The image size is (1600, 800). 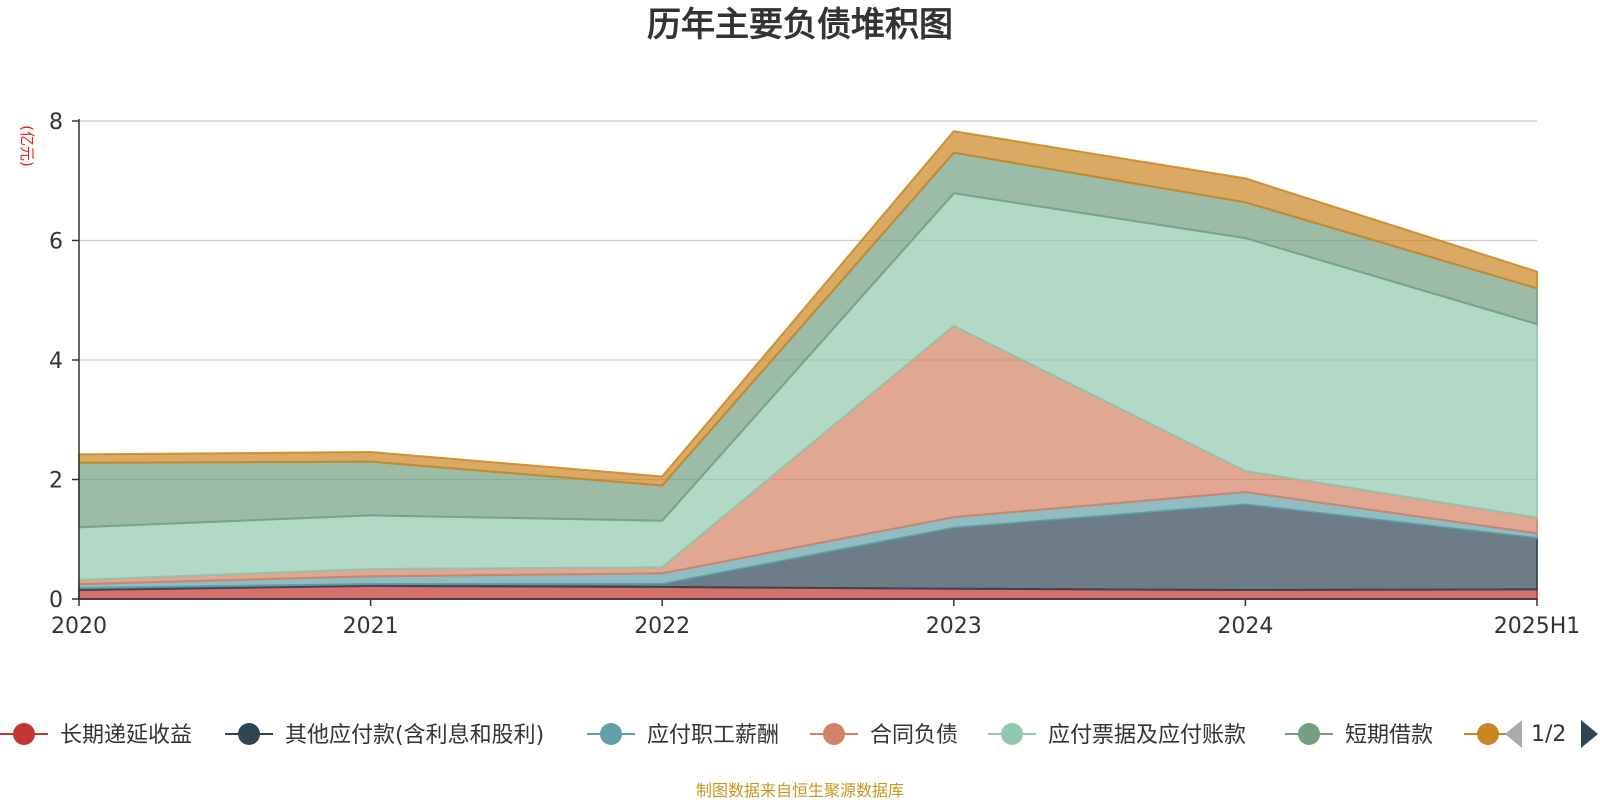 What do you see at coordinates (800, 790) in the screenshot?
I see `data-source-note: 制图数据来自恒生聚源数据库` at bounding box center [800, 790].